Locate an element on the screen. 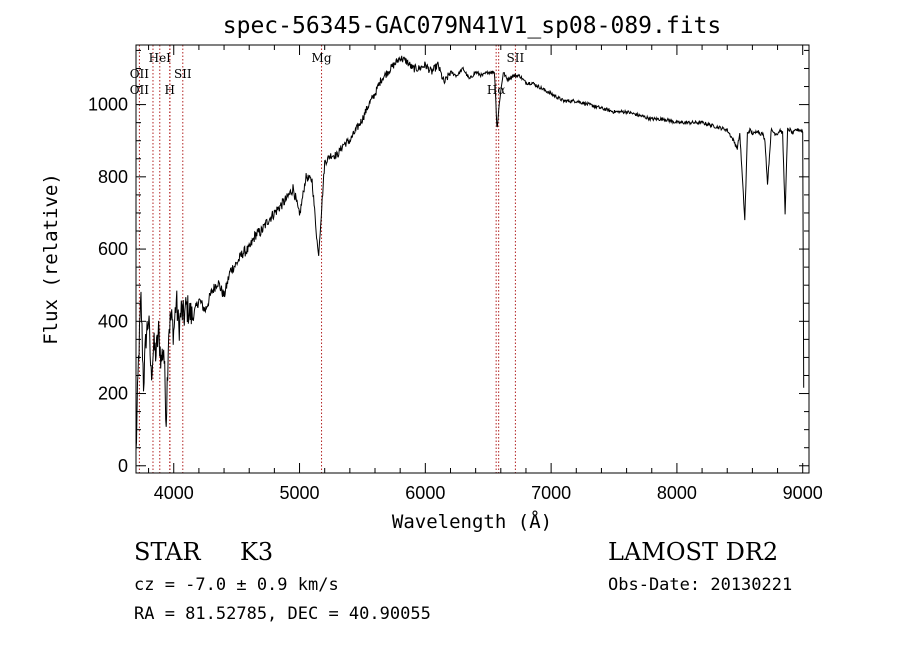  x-tick-label: 9000 is located at coordinates (803, 493).